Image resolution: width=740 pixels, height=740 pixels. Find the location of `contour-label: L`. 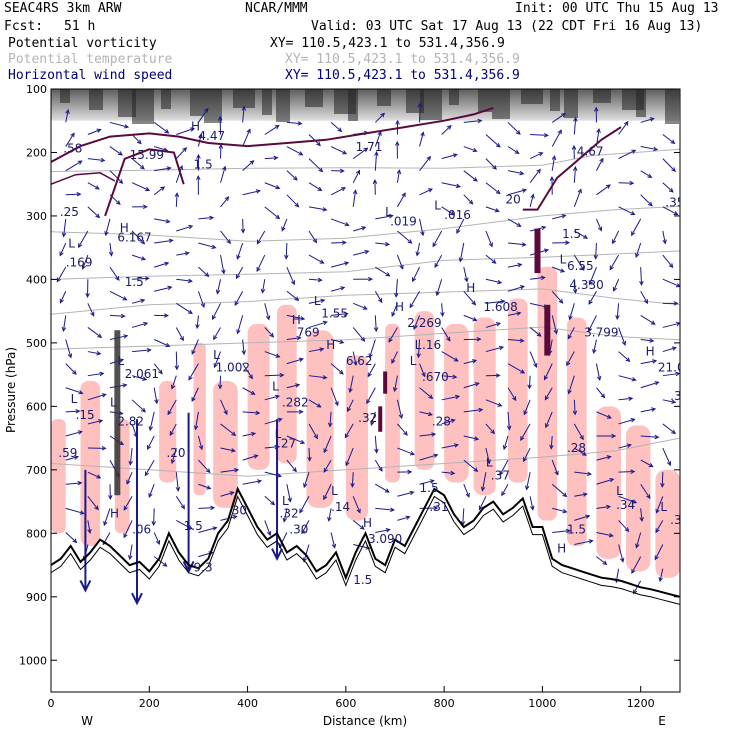

contour-label: L is located at coordinates (74, 399).